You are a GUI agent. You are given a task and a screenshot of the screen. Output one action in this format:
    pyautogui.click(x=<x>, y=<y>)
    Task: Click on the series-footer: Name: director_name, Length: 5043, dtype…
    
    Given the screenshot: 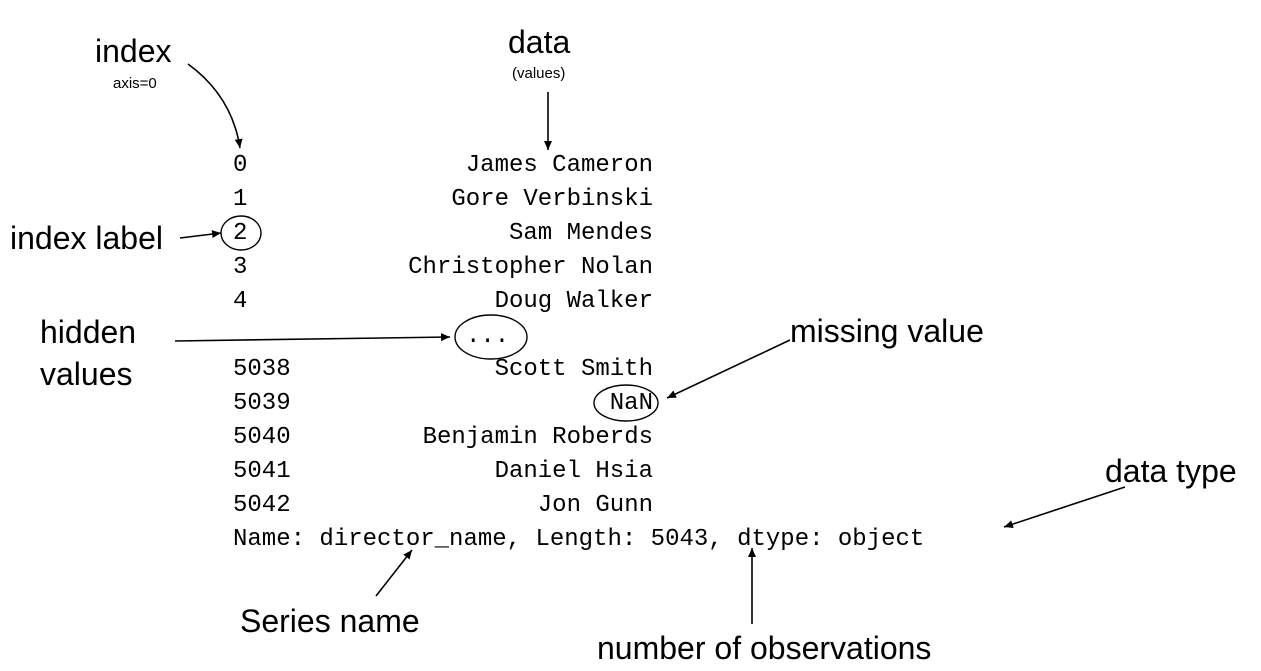 What is the action you would take?
    pyautogui.click(x=579, y=539)
    